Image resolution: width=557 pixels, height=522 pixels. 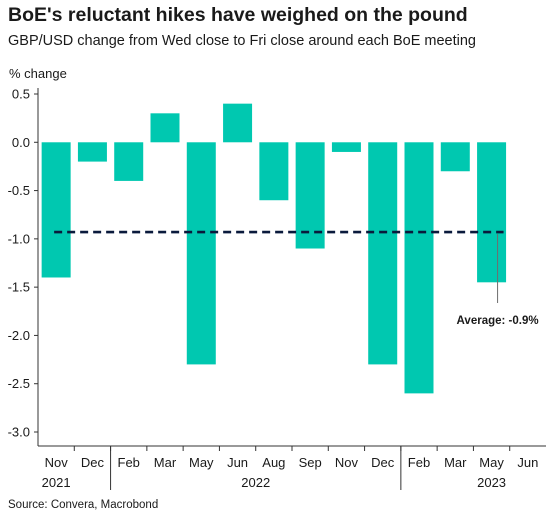 I want to click on y-tick-label: 0.0, so click(x=21, y=142).